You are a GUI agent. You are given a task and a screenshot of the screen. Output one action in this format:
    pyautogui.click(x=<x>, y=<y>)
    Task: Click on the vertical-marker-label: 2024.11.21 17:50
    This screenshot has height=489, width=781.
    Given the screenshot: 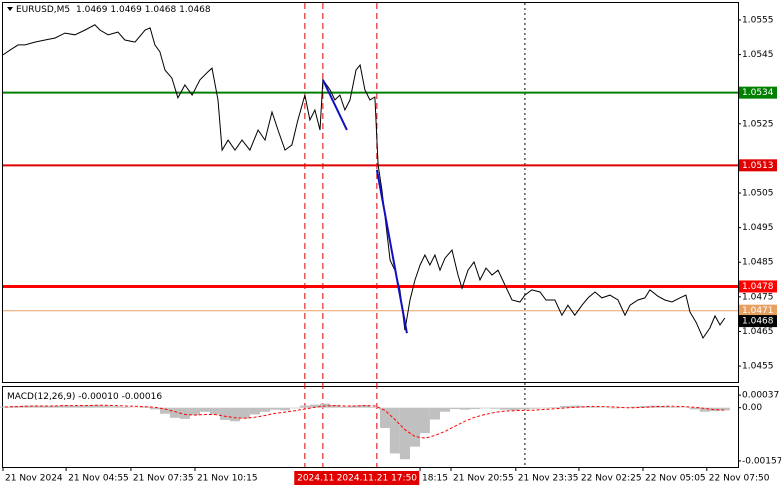 What is the action you would take?
    pyautogui.click(x=377, y=479)
    